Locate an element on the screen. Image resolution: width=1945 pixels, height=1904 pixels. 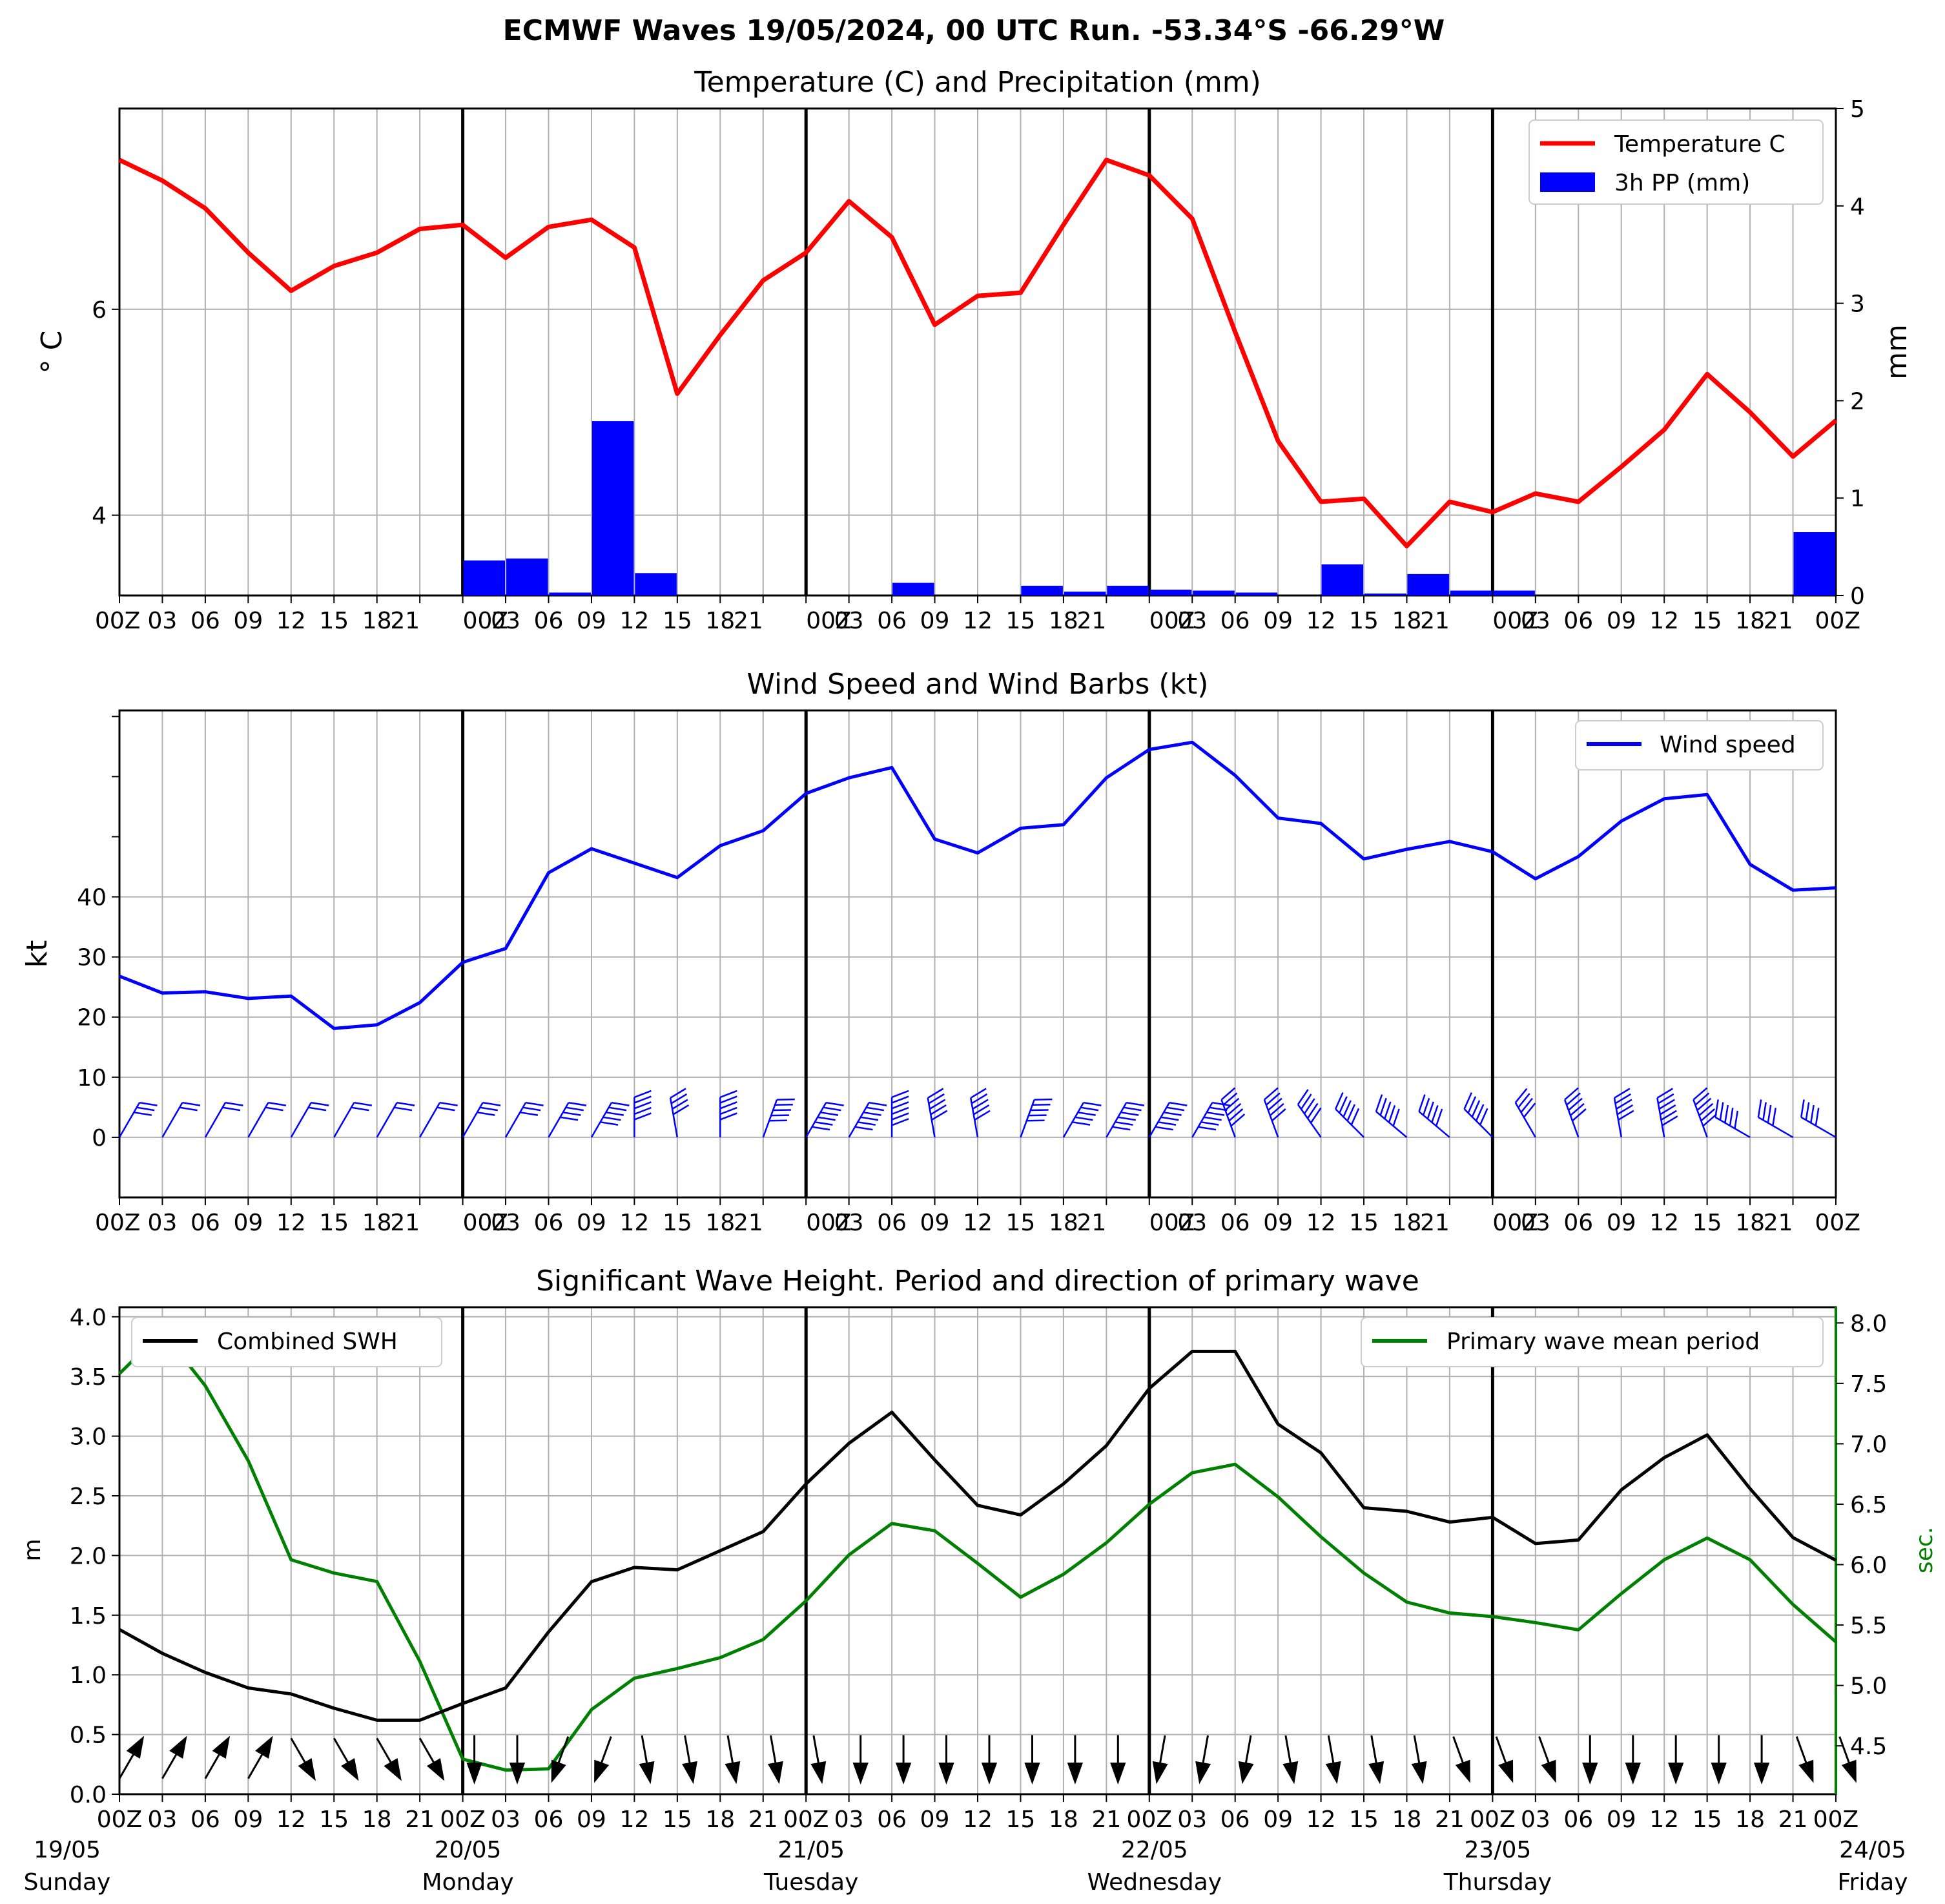
y-tick-label: 30 is located at coordinates (92, 958).